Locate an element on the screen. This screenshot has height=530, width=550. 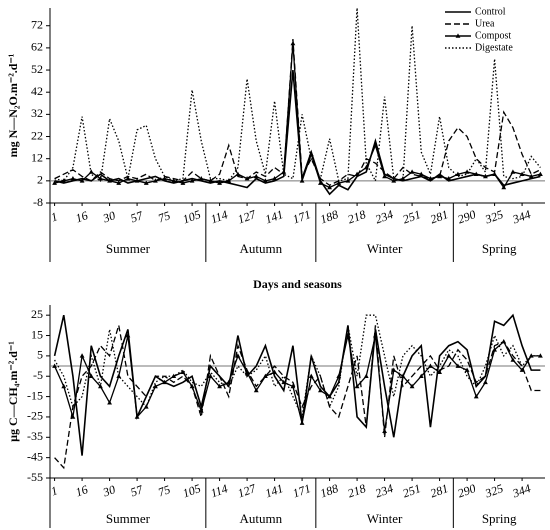
y-axis-title: µg C—CH₄.m⁻².d⁻¹ is located at coordinates (13, 391).